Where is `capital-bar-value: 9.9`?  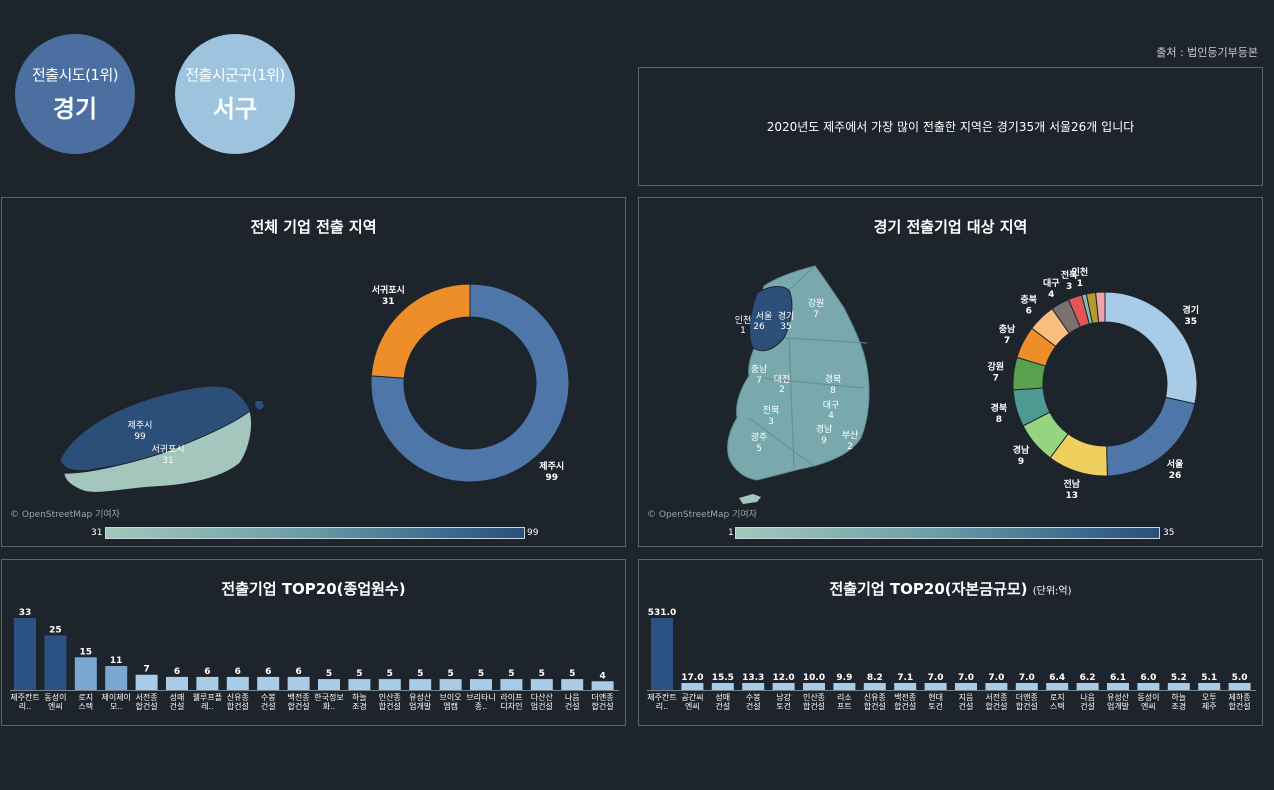
capital-bar-value: 9.9 is located at coordinates (844, 678).